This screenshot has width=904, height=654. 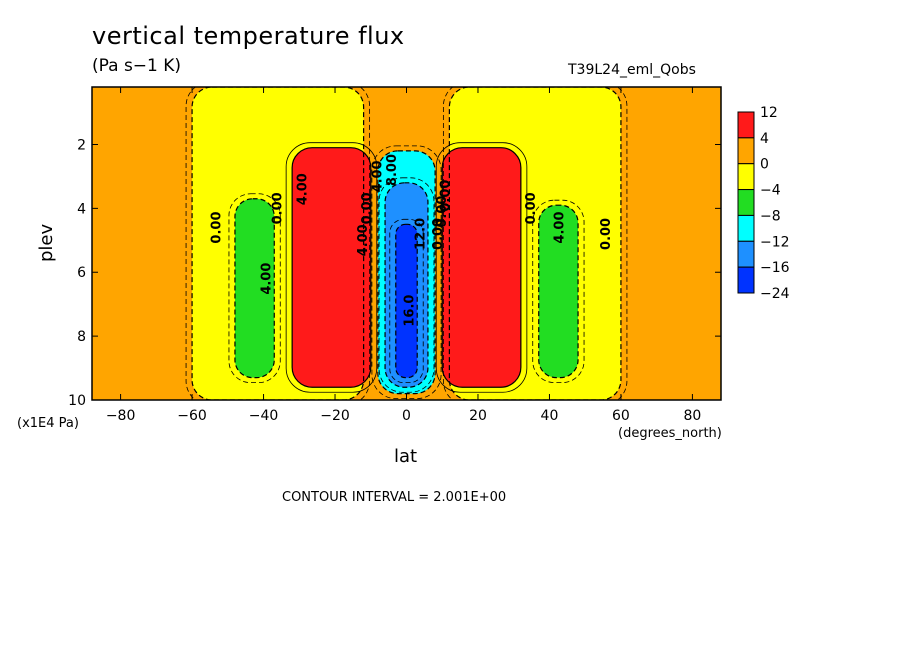 I want to click on contour-label: 8.00, so click(x=392, y=170).